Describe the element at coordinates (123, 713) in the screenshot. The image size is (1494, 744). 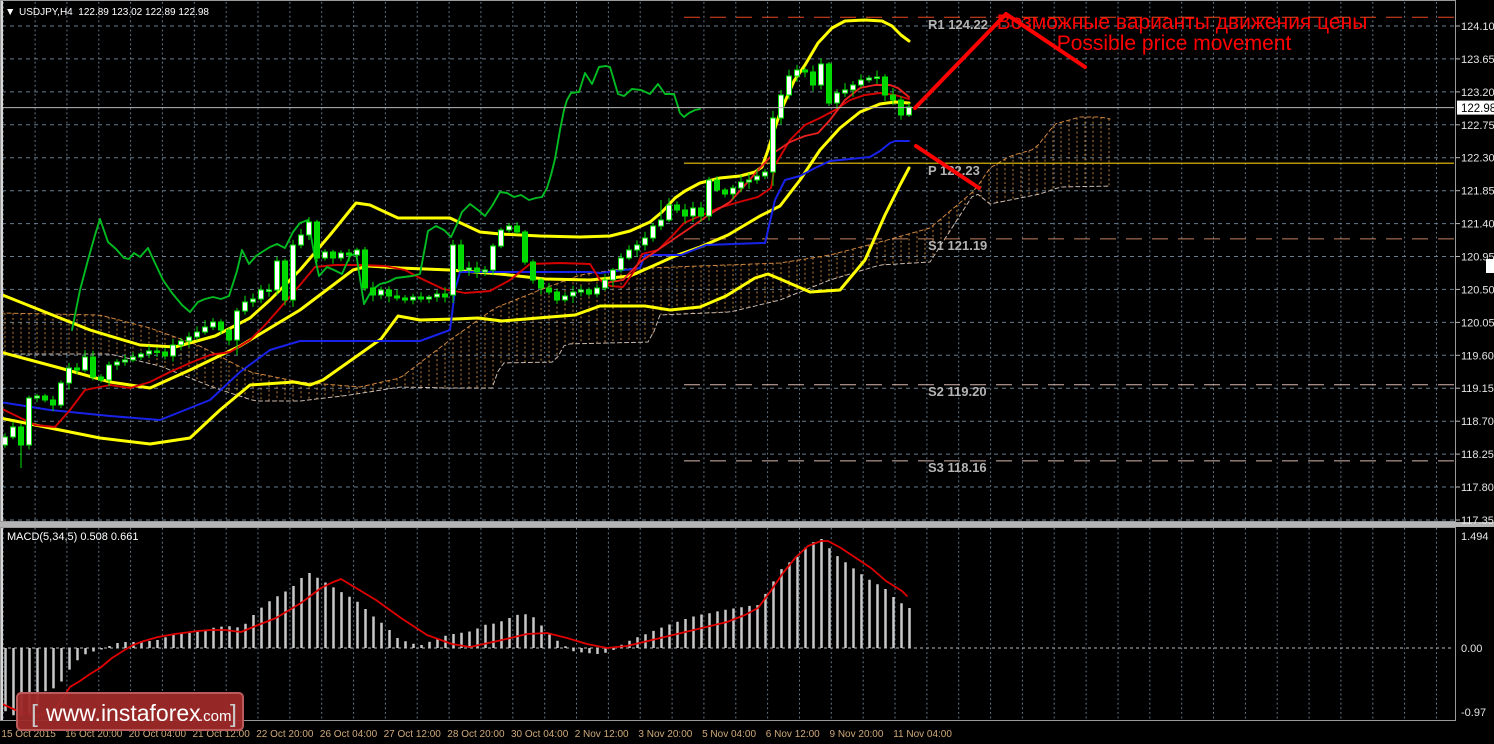
I see `svg-text: www.instaforex` at that location.